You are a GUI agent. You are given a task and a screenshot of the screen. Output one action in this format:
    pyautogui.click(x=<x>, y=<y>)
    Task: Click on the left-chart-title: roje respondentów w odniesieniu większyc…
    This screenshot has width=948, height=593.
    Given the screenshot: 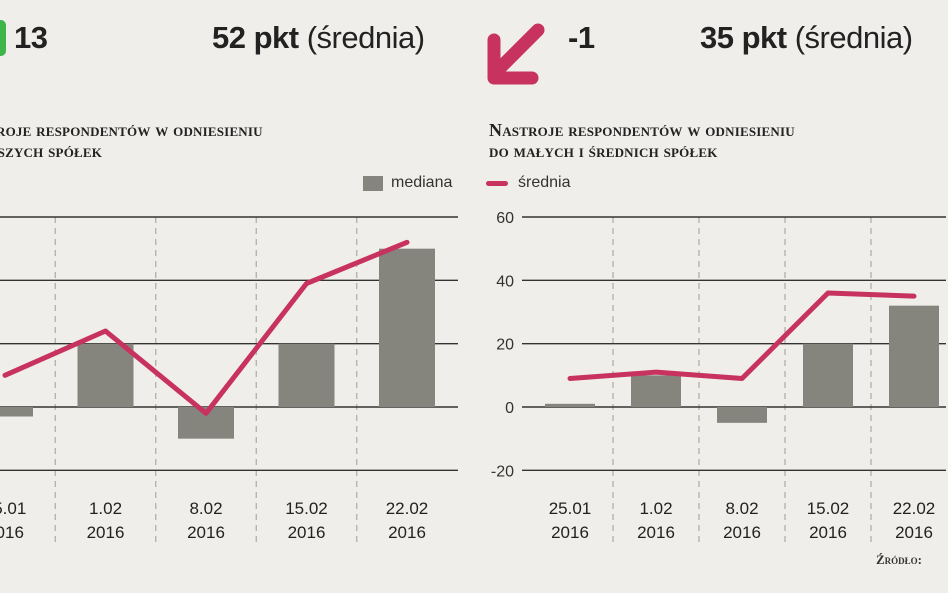 What is the action you would take?
    pyautogui.click(x=131, y=141)
    